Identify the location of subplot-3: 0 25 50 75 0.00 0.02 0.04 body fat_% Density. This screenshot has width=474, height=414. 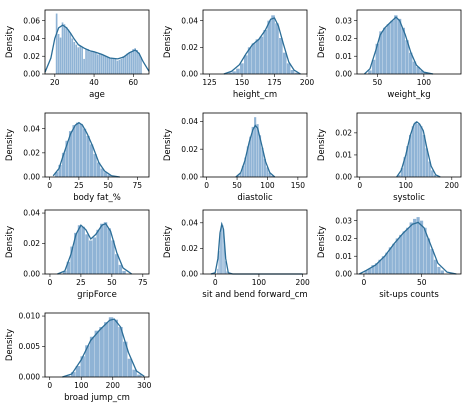
(77, 157).